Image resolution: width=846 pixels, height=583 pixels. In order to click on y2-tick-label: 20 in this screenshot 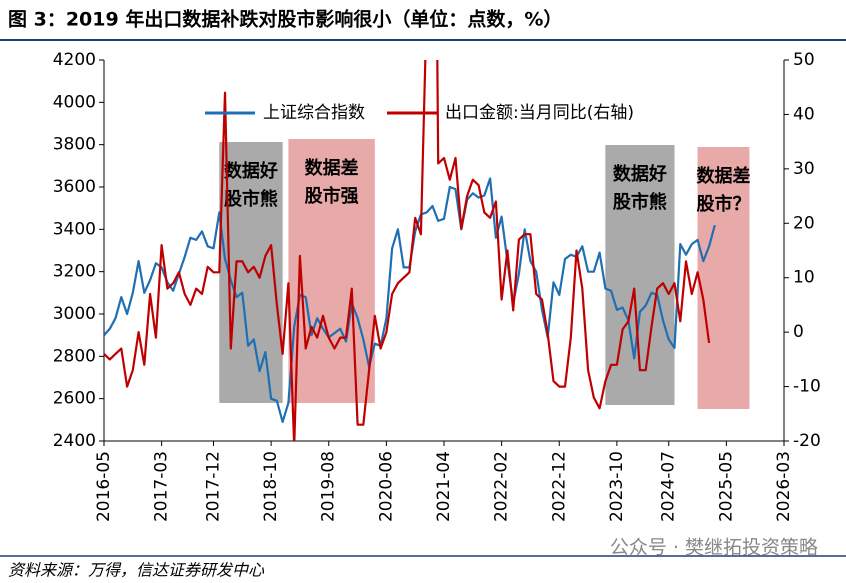, I will do `click(804, 223)`.